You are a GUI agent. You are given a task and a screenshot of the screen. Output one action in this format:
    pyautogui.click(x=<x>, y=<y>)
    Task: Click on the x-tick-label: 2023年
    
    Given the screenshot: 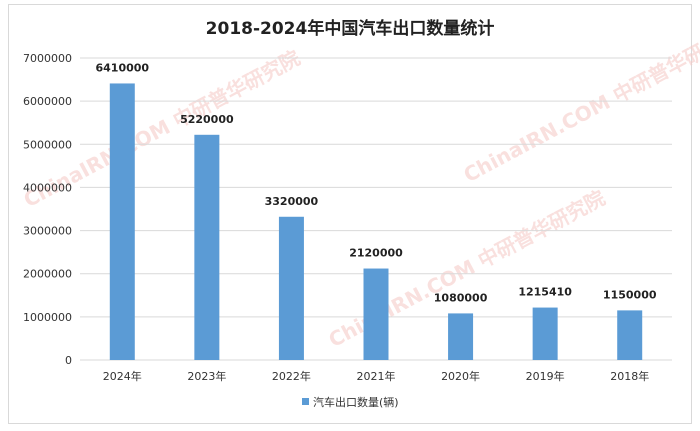 What is the action you would take?
    pyautogui.click(x=206, y=376)
    